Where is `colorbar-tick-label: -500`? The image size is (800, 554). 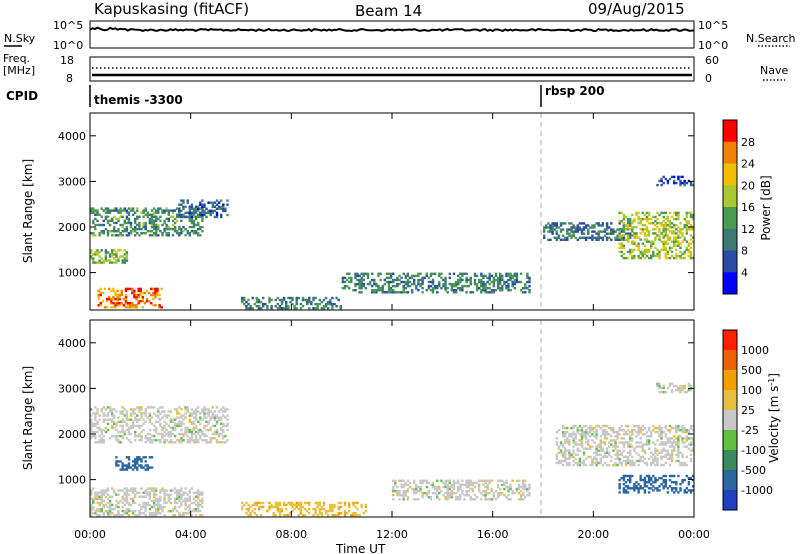
colorbar-tick-label: -500 is located at coordinates (753, 470).